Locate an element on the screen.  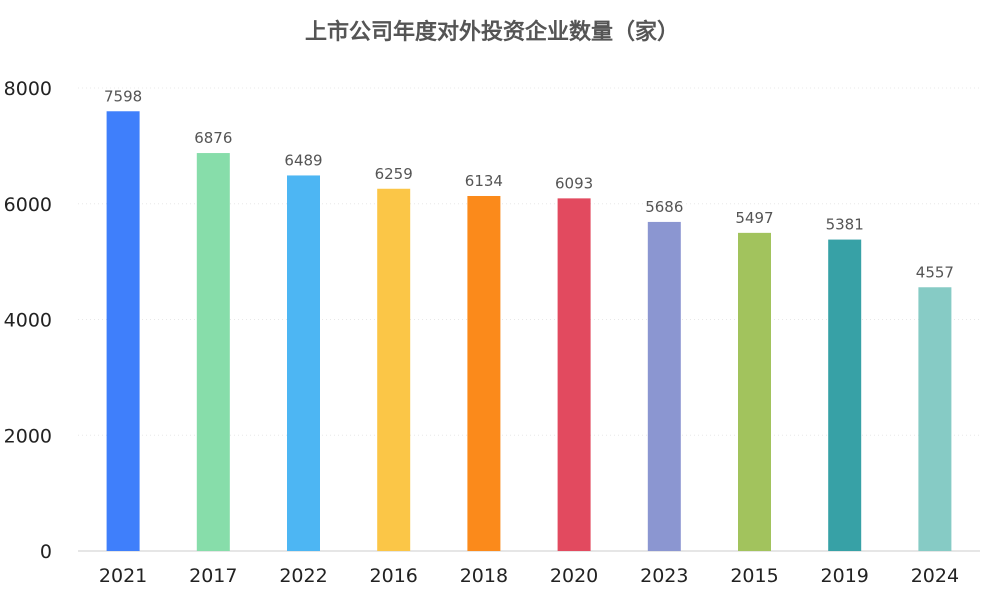
bar-2022 is located at coordinates (303, 363).